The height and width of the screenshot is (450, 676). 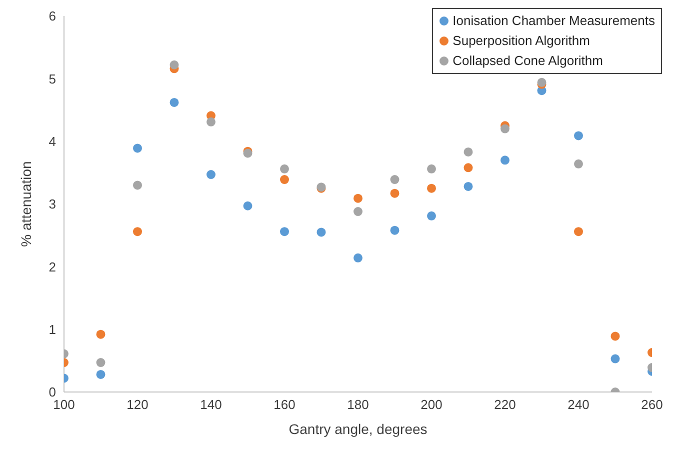 What do you see at coordinates (652, 404) in the screenshot?
I see `x-tick-label: 260` at bounding box center [652, 404].